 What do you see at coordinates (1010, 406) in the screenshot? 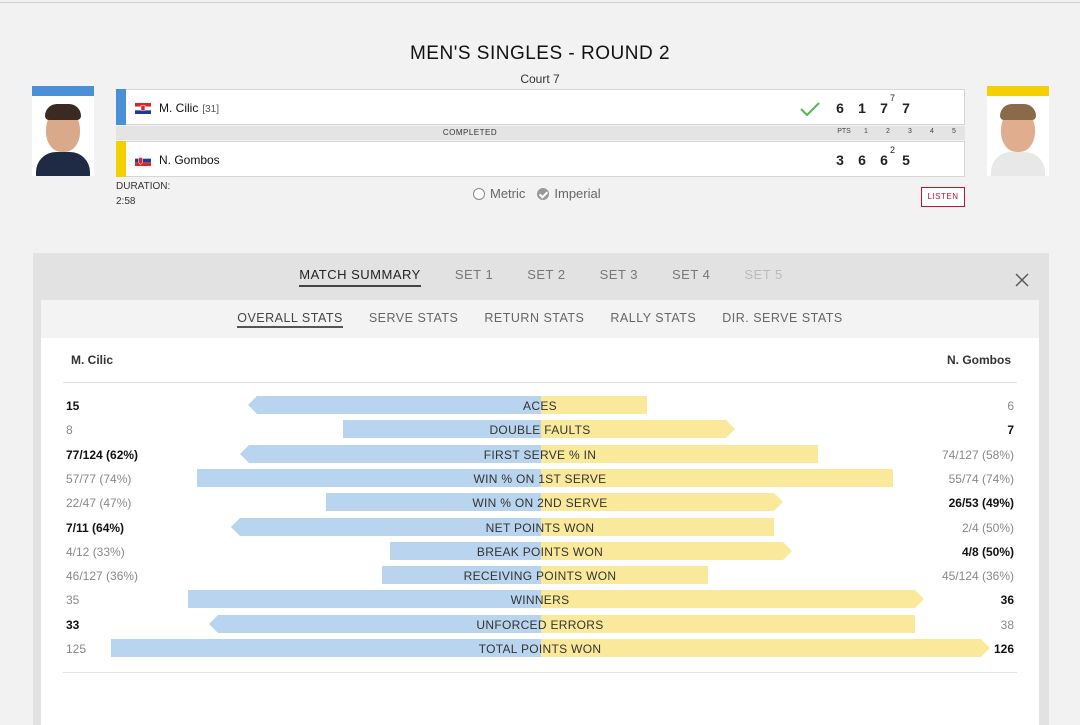
I see `right-stat-value: 6` at bounding box center [1010, 406].